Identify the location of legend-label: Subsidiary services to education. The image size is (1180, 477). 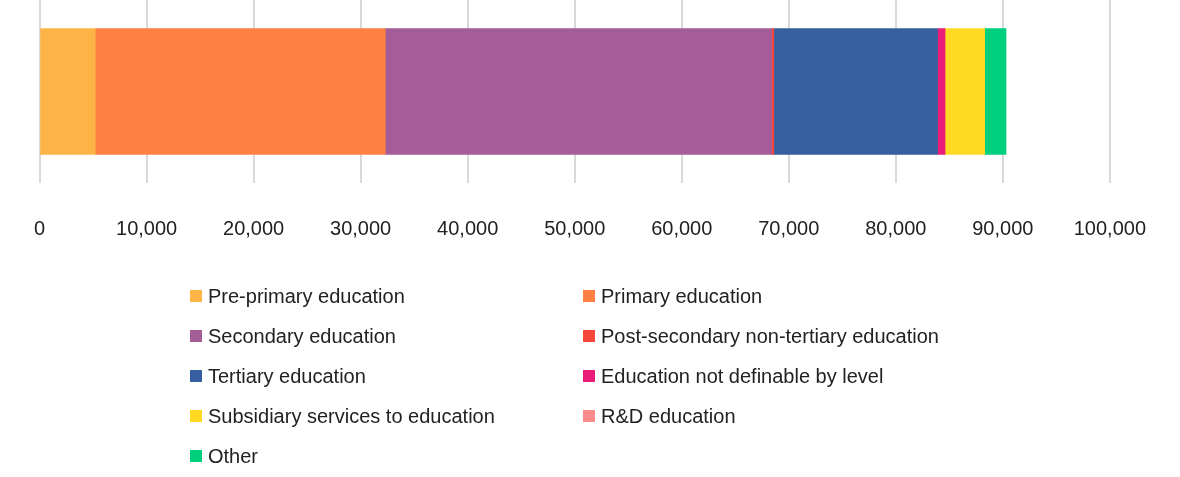
(351, 416).